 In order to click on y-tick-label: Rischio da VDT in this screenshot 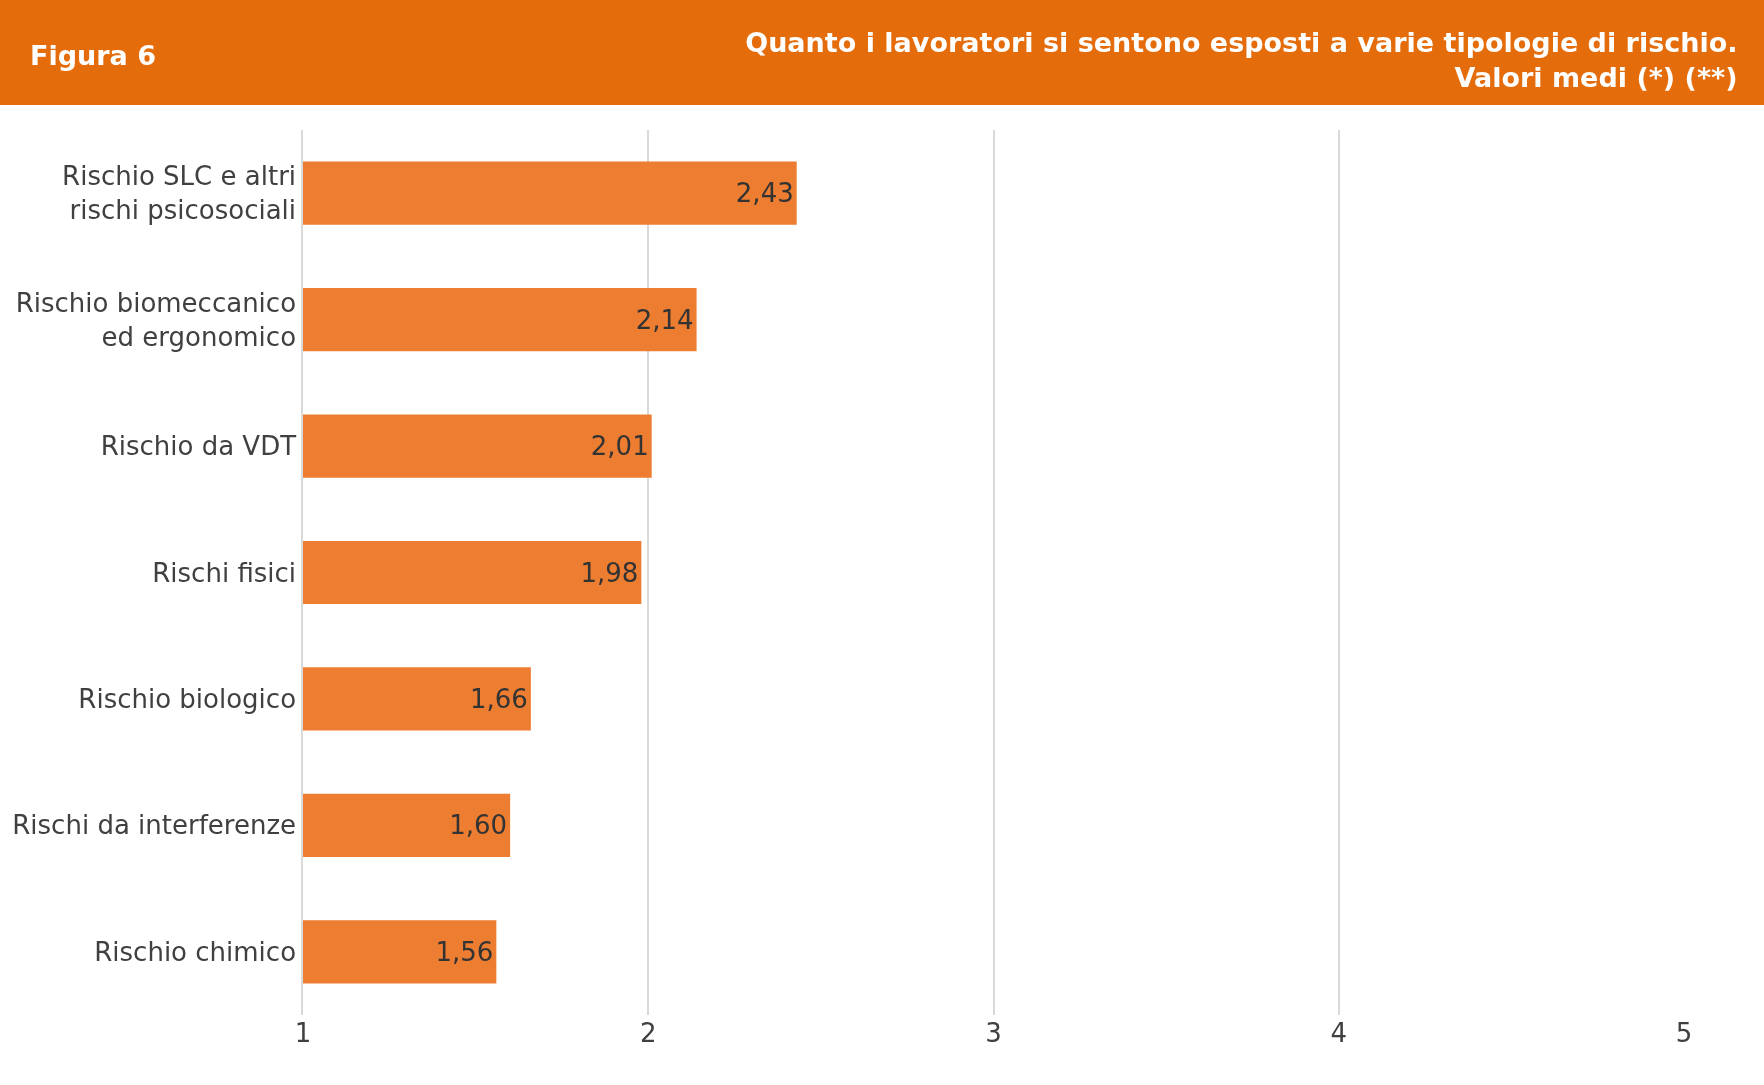, I will do `click(198, 446)`.